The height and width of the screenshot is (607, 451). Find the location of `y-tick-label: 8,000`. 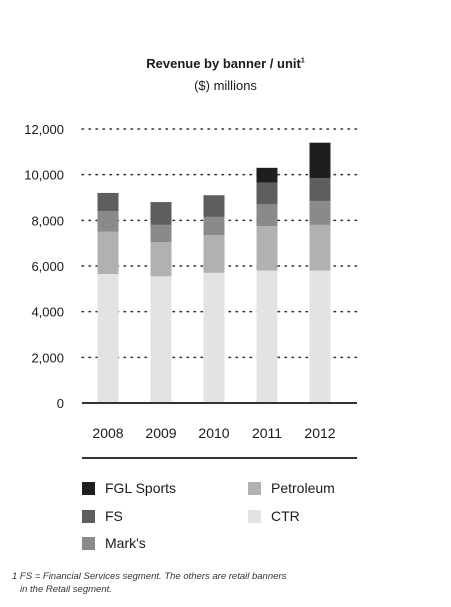

y-tick-label: 8,000 is located at coordinates (47, 220).